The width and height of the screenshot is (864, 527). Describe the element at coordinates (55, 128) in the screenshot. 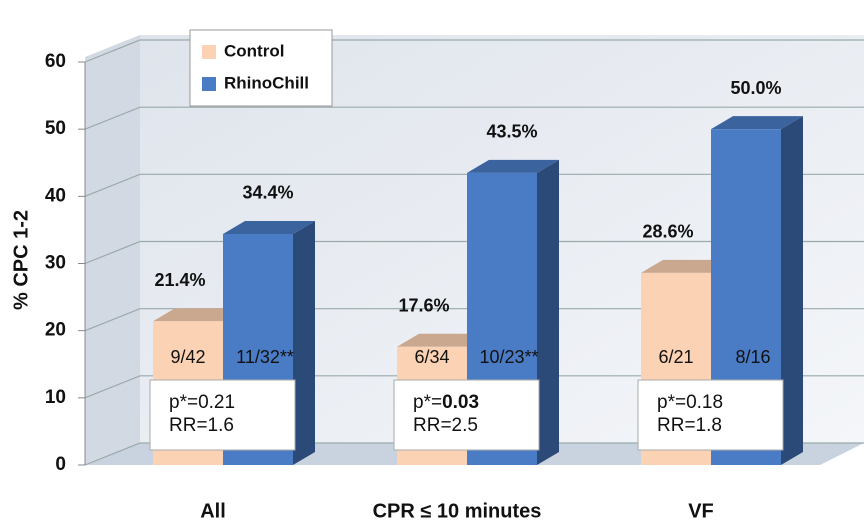

I see `y-tick-label: 50` at that location.